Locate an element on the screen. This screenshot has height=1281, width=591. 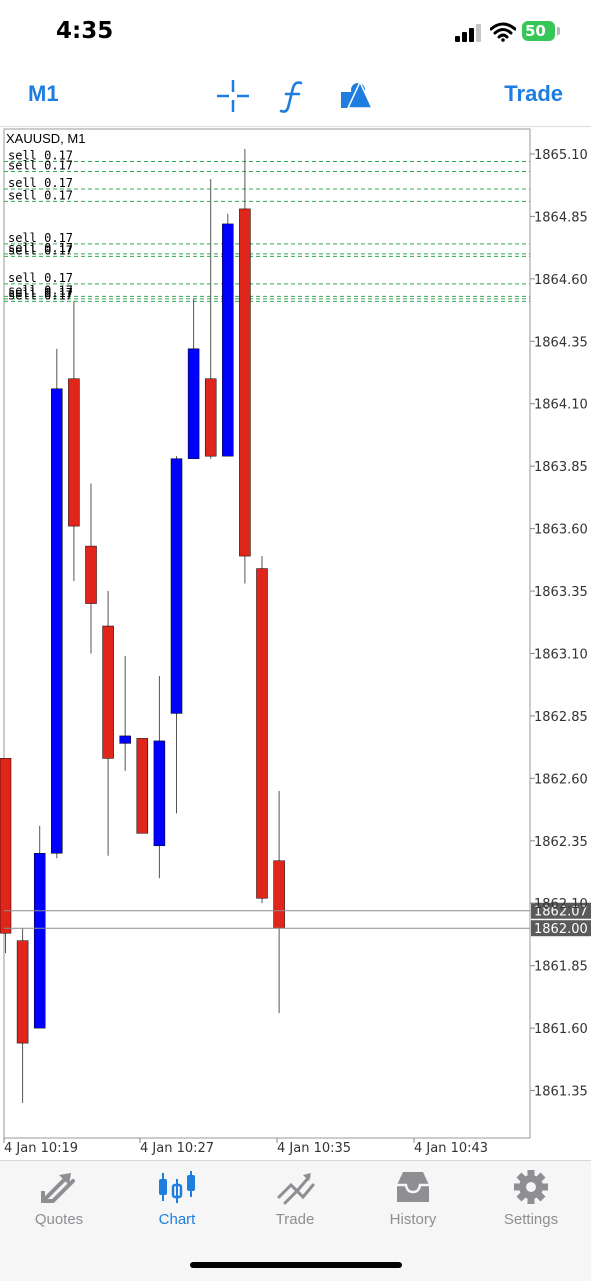
y-tick-label: 1861.60 is located at coordinates (561, 1029).